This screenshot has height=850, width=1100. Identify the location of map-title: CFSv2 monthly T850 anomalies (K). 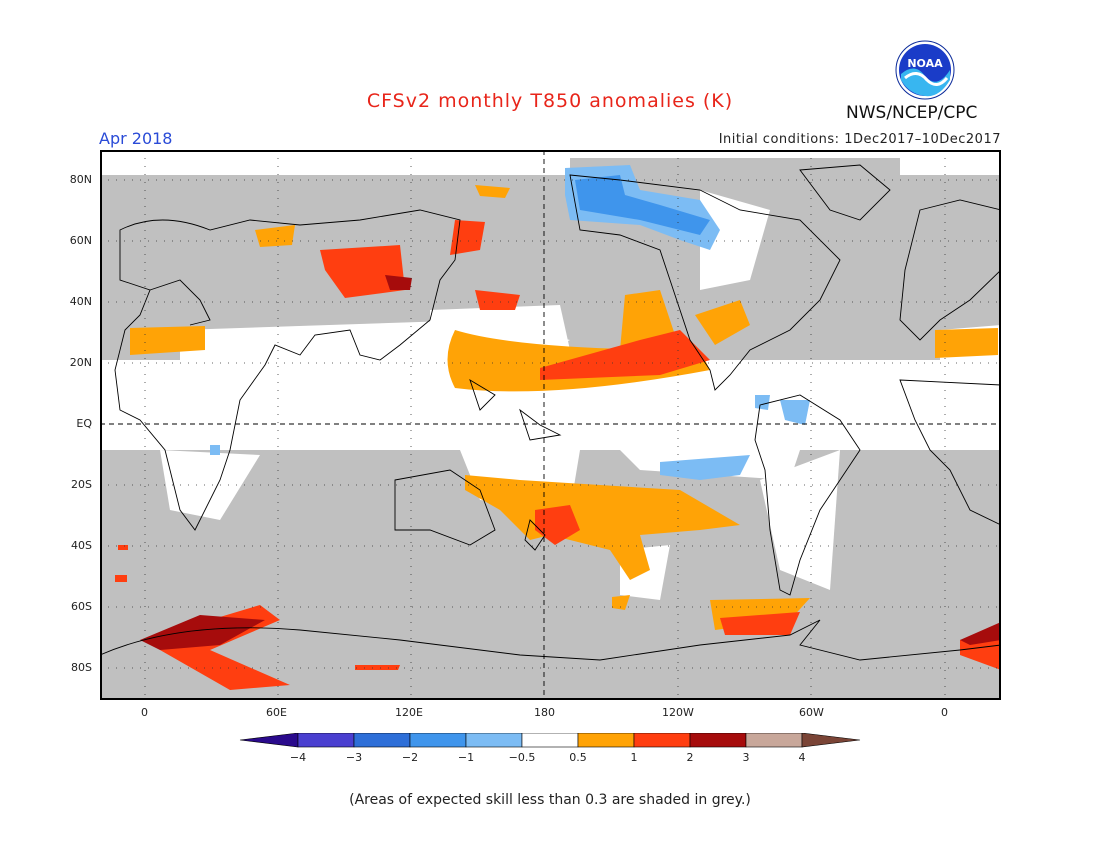
(550, 101).